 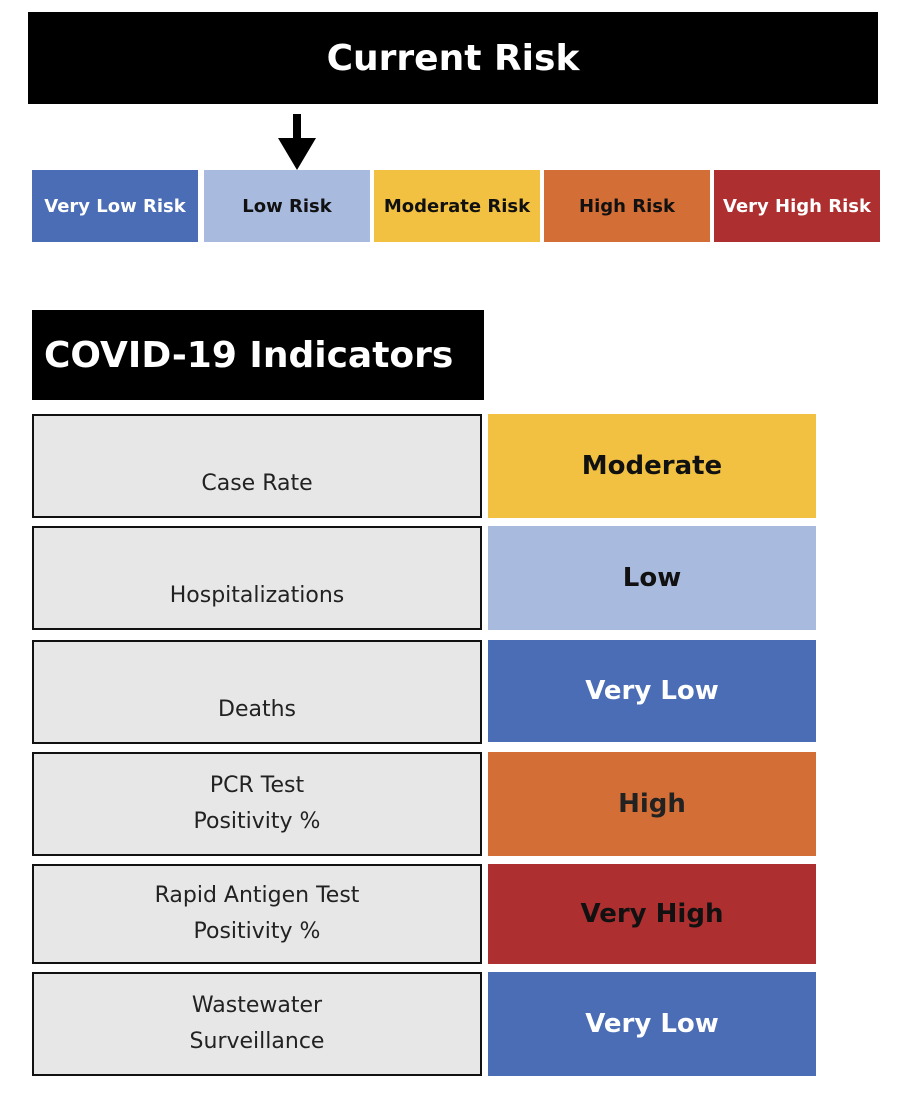 What do you see at coordinates (257, 595) in the screenshot?
I see `indicator-label-line: Hospitalizations` at bounding box center [257, 595].